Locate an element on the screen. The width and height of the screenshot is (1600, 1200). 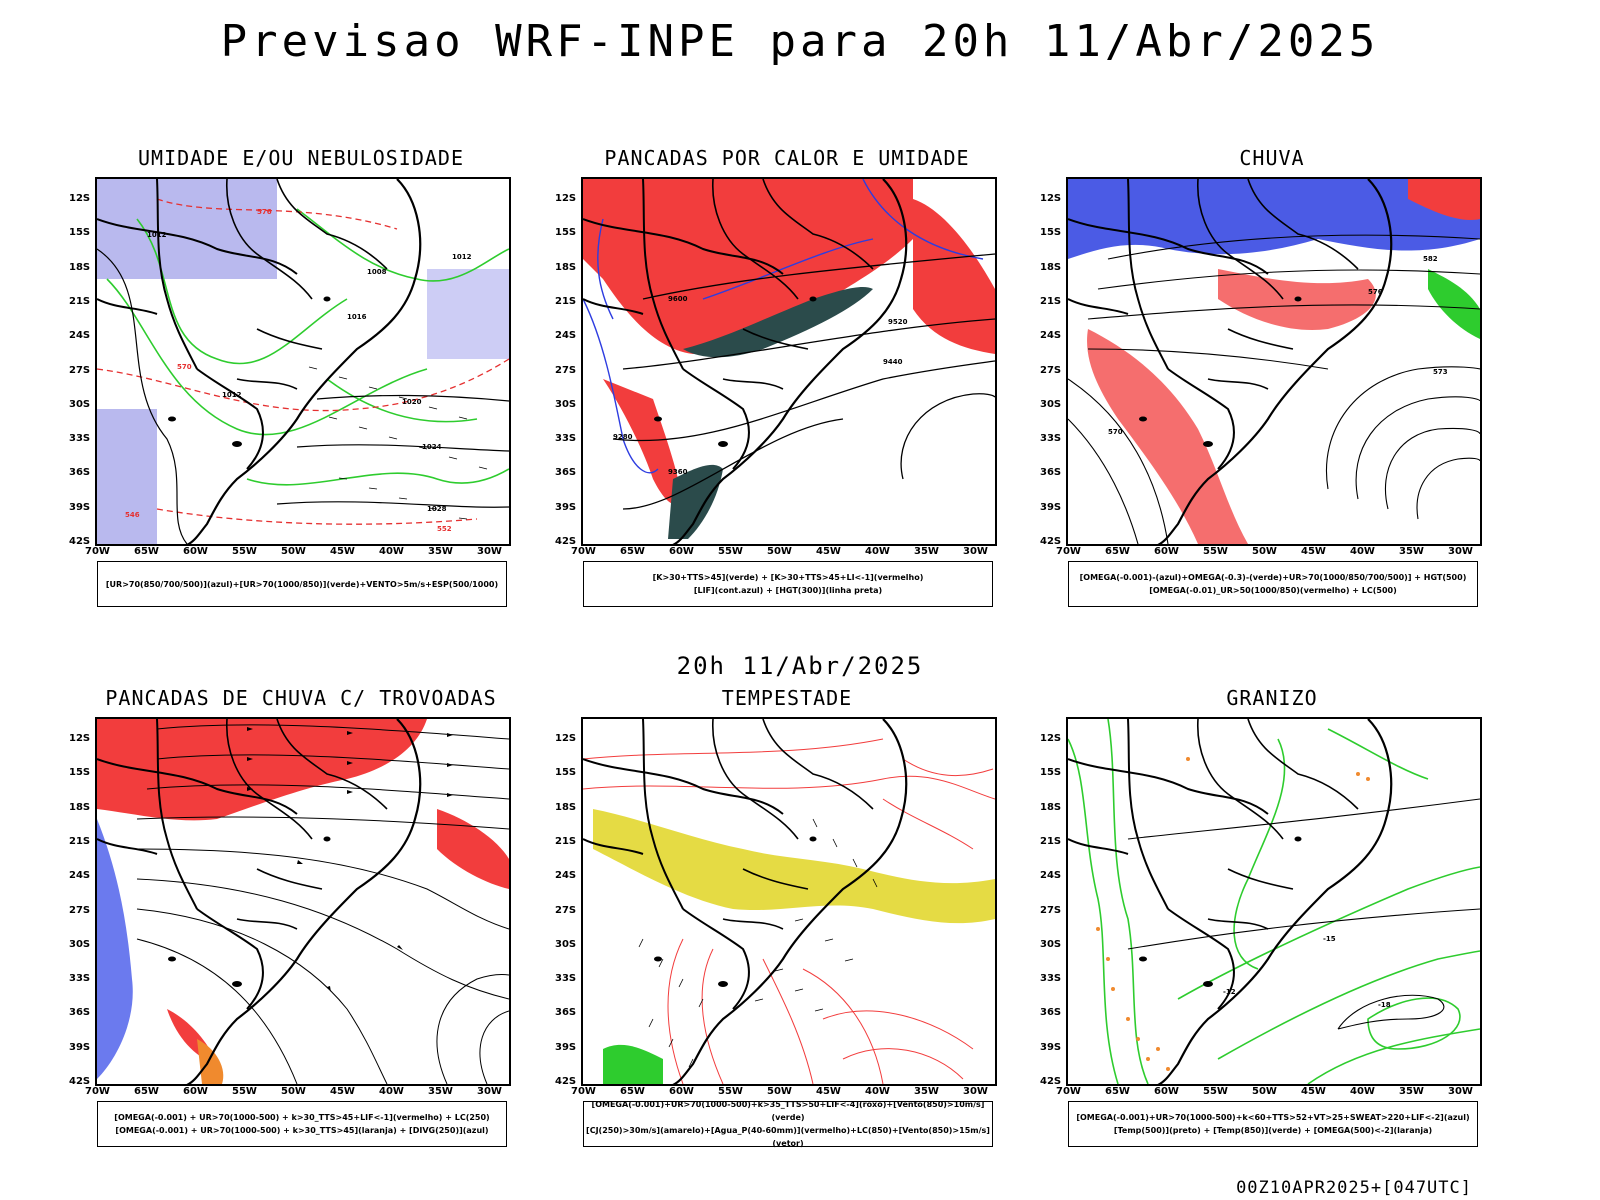
panel-title-trovoadas: PANCADAS DE CHUVA C/ TROVOADAS is located at coordinates (301, 698).